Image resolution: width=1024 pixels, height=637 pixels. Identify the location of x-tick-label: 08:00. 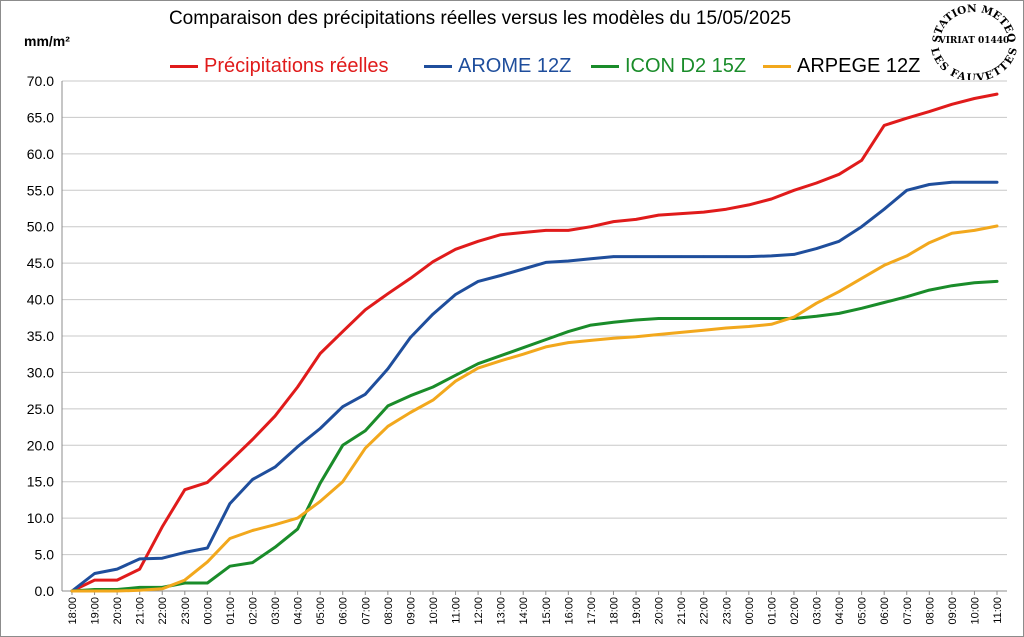
(389, 611).